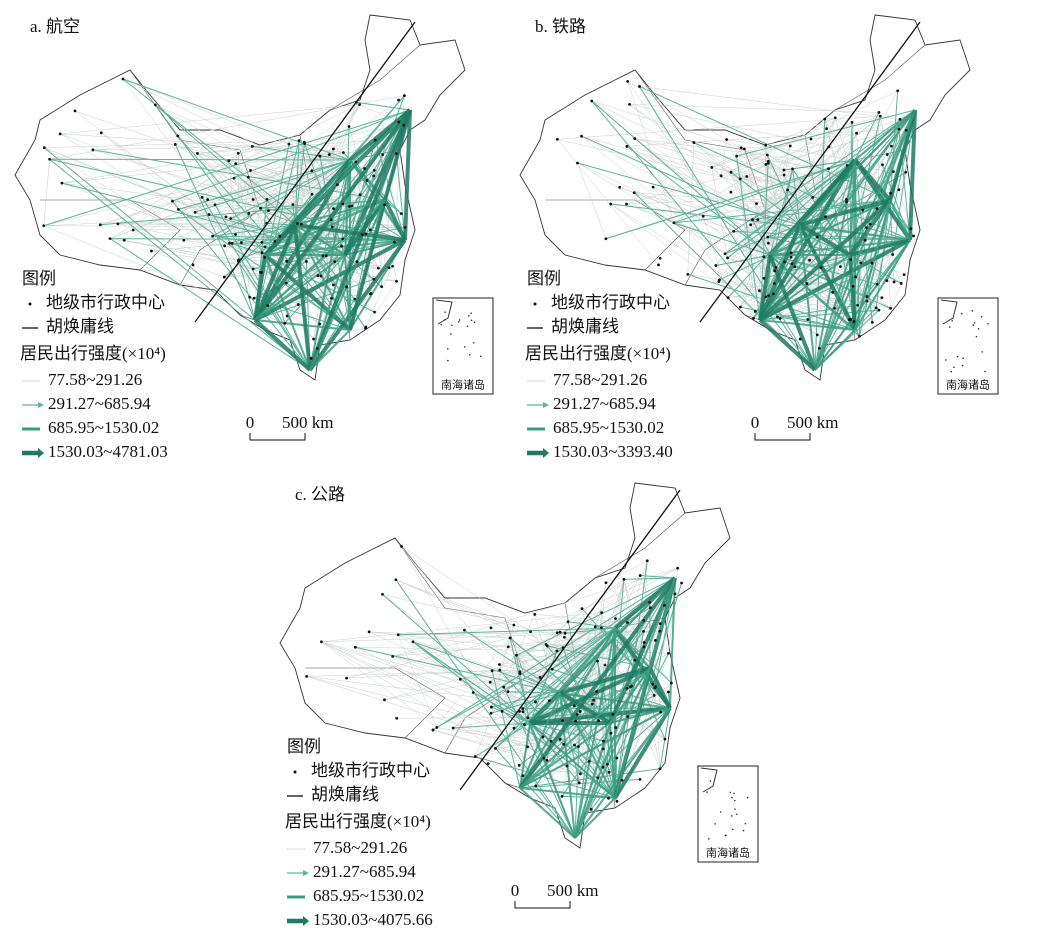 The height and width of the screenshot is (939, 1057). What do you see at coordinates (108, 451) in the screenshot?
I see `legend-class: 1530.03~4781.03` at bounding box center [108, 451].